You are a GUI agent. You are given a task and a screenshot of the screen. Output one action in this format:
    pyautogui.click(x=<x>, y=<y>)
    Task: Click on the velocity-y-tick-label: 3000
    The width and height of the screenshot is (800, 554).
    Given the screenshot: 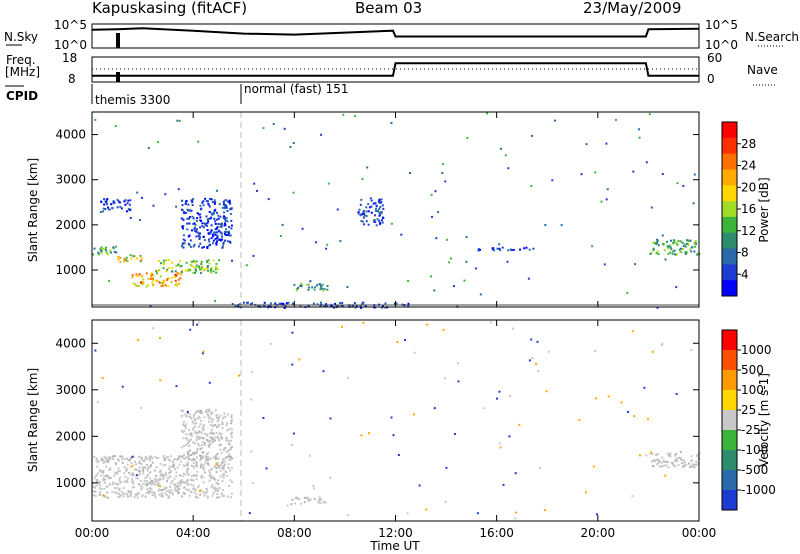 What is the action you would take?
    pyautogui.click(x=70, y=390)
    